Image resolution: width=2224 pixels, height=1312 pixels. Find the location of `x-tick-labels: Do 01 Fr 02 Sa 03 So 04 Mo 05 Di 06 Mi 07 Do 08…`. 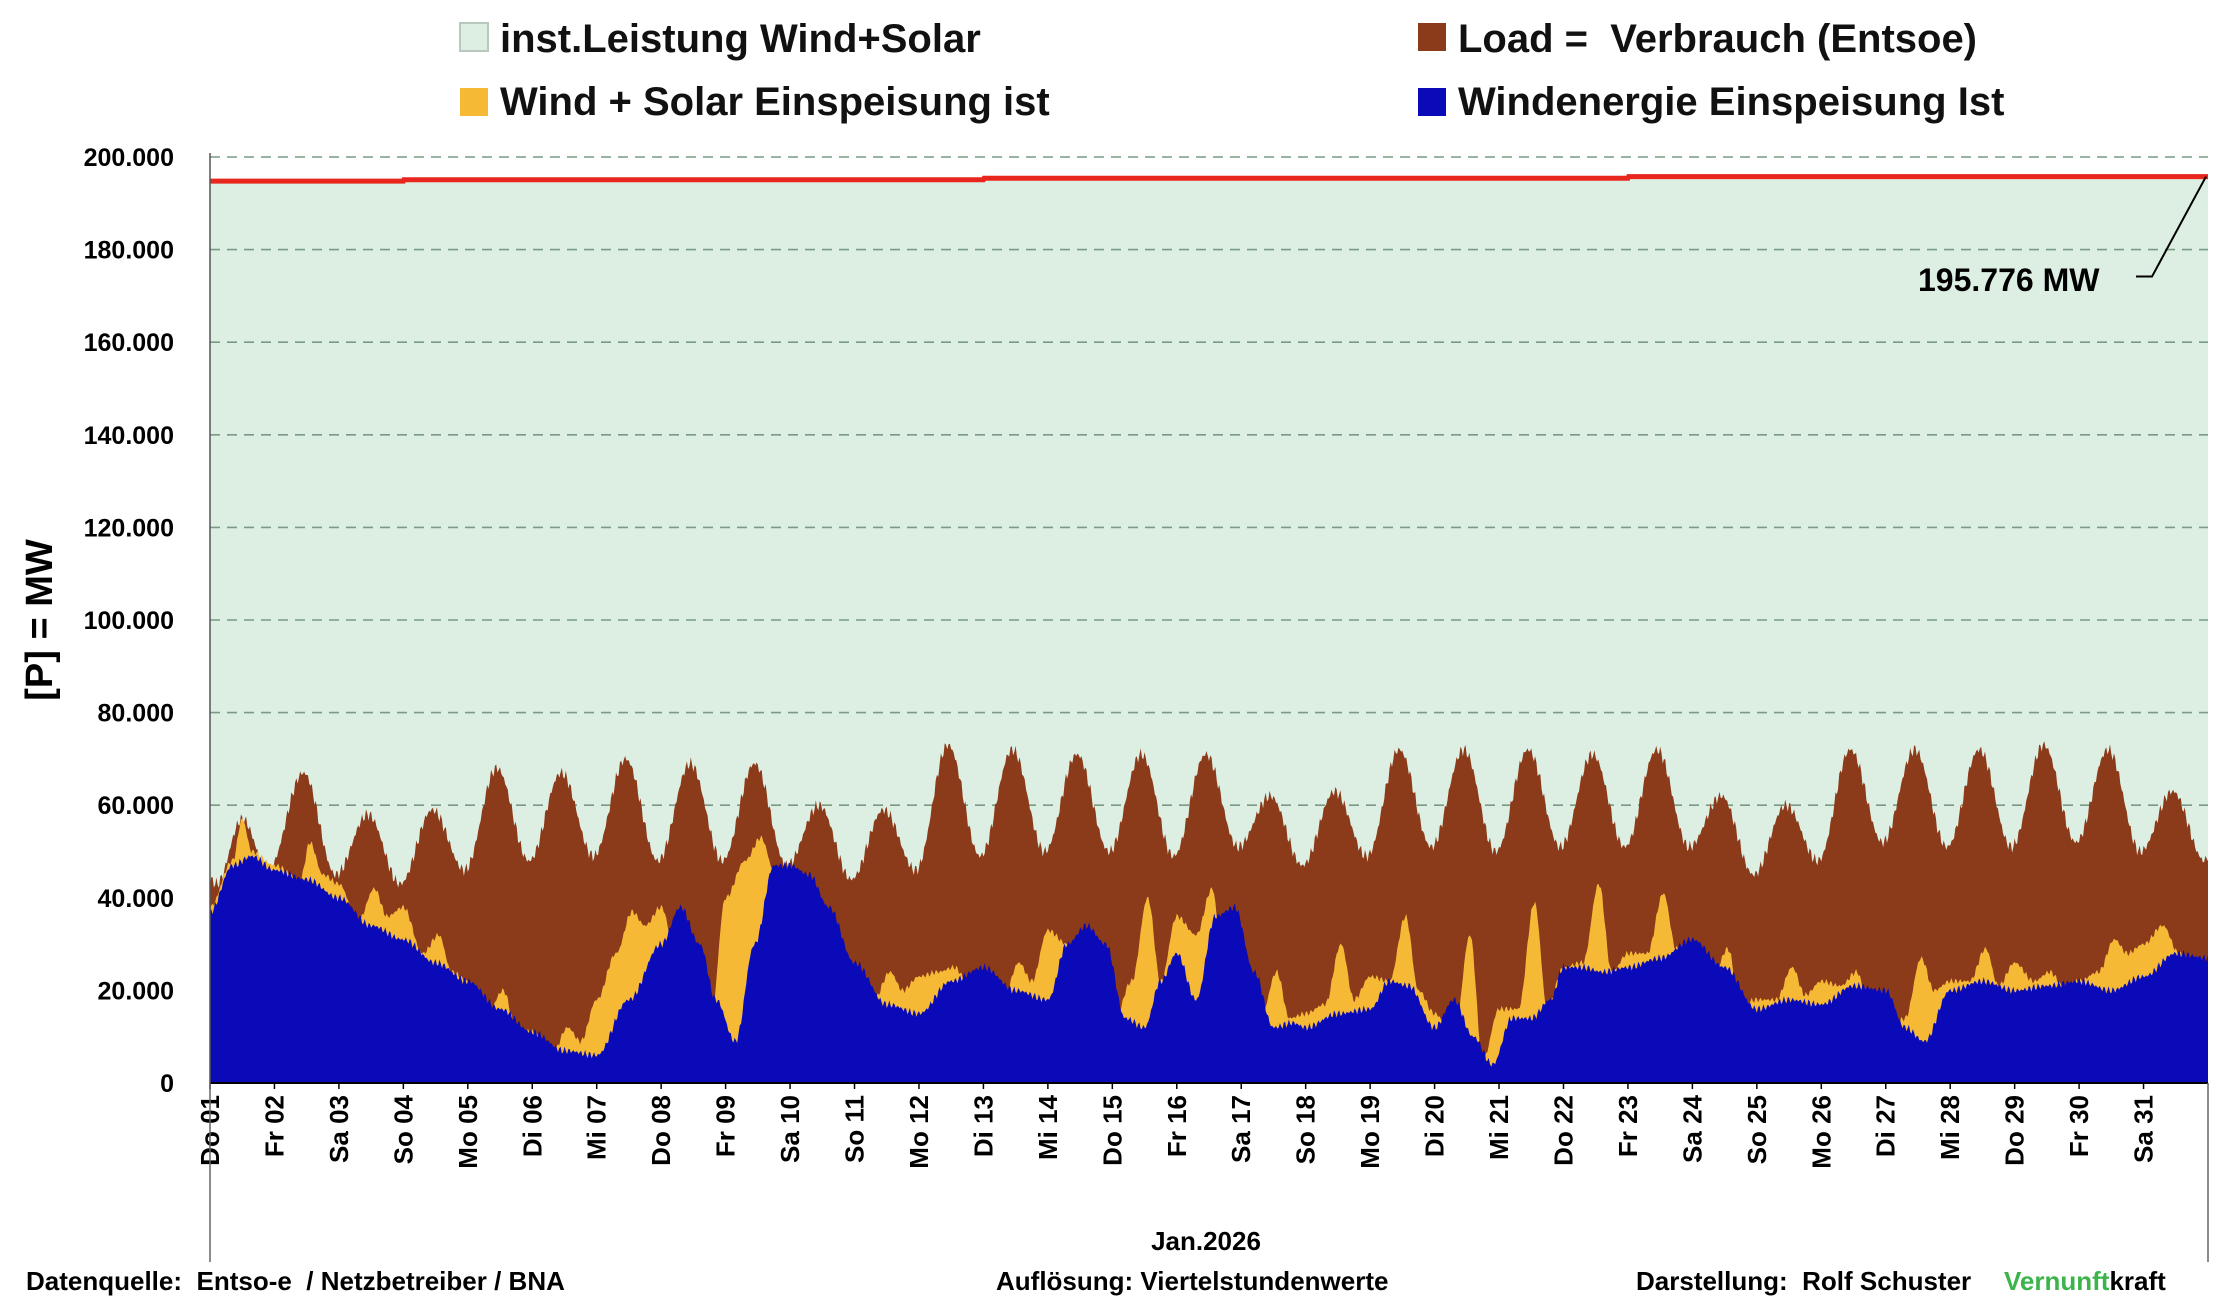

x-tick-labels: Do 01 Fr 02 Sa 03 So 04 Mo 05 Di 06 Mi 07 Do 08… is located at coordinates (1202, 1172).